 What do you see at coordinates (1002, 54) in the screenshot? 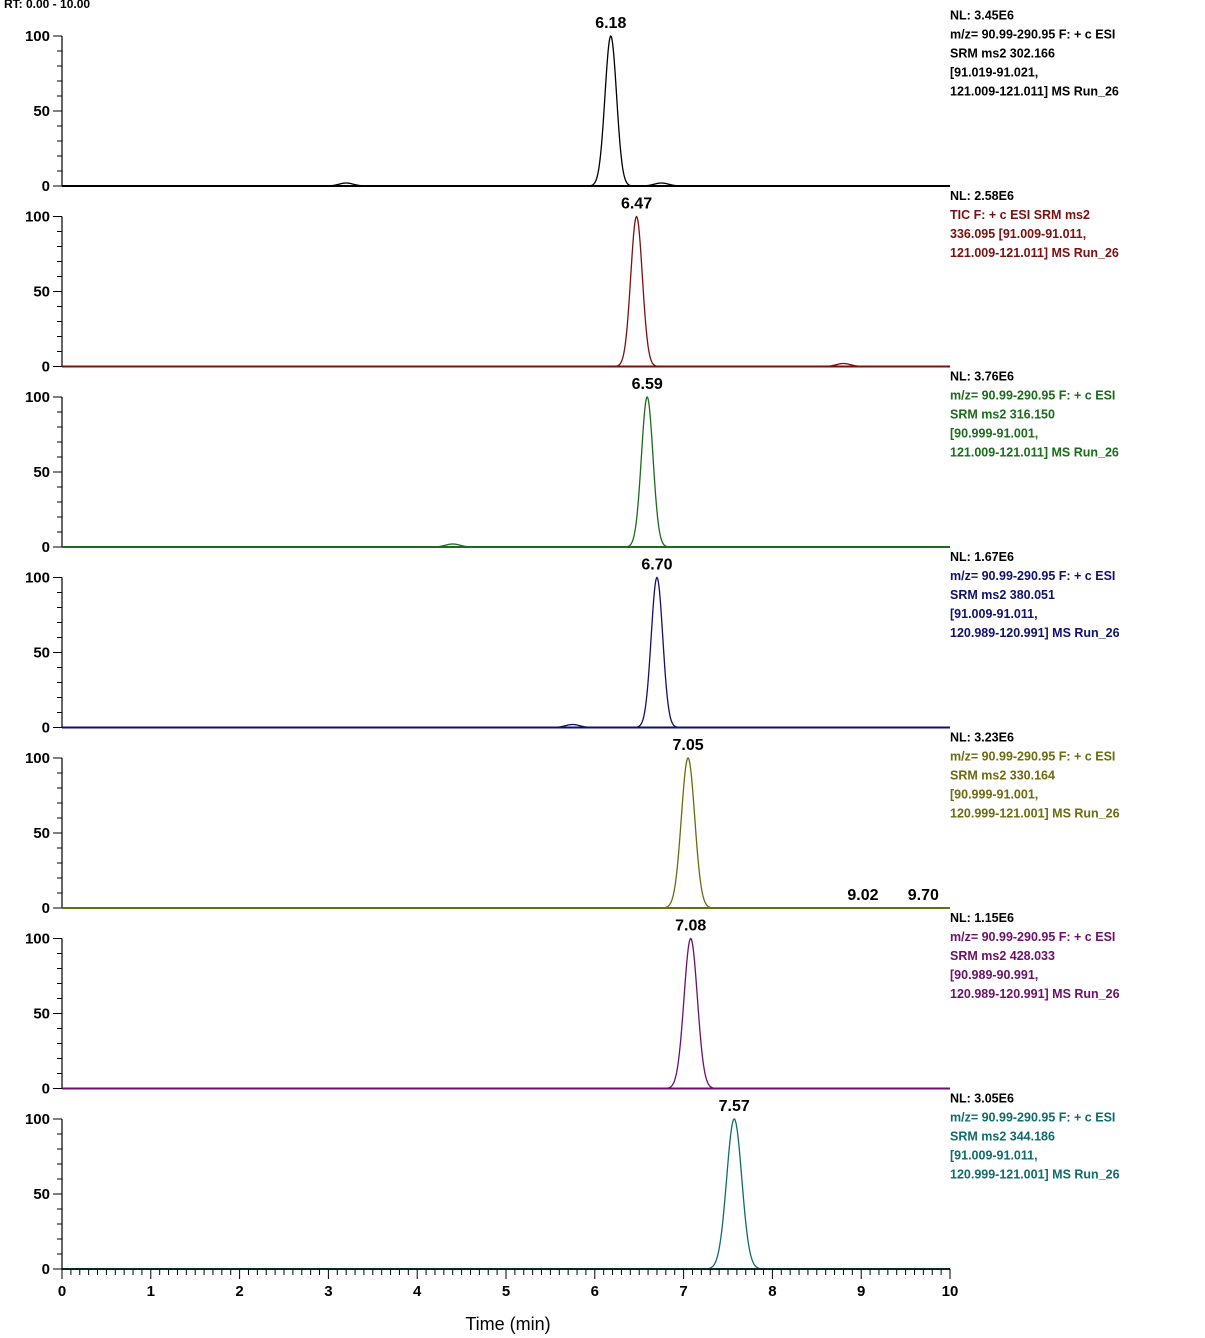
I see `scan-filter-line: SRM ms2 302.166` at bounding box center [1002, 54].